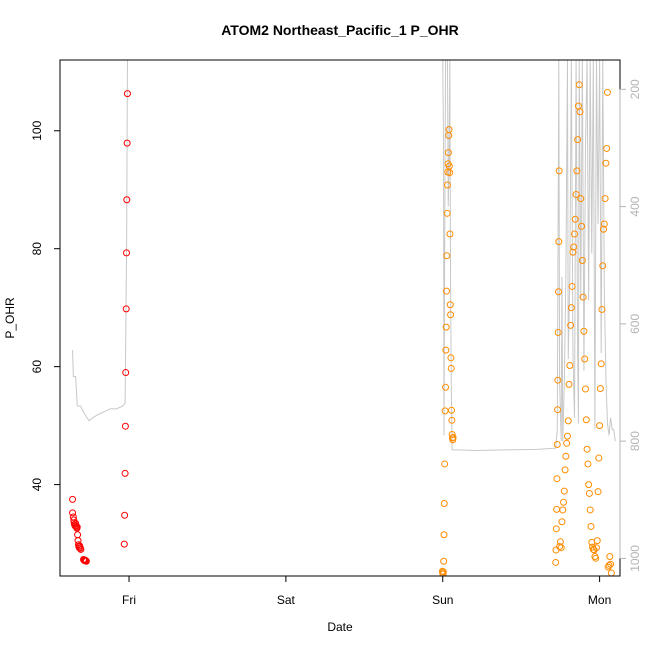 This screenshot has height=655, width=650. Describe the element at coordinates (45, 306) in the screenshot. I see `y-axis: 40 60 80 100` at that location.